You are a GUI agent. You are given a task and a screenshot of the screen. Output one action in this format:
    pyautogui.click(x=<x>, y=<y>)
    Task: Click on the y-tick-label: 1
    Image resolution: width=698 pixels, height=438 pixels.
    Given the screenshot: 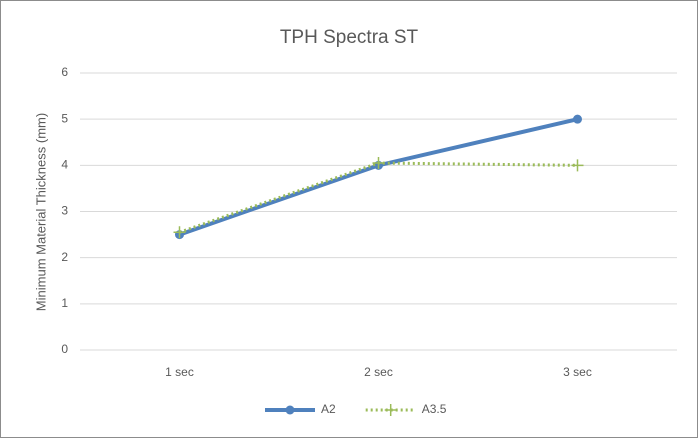 What is the action you would take?
    pyautogui.click(x=64, y=303)
    